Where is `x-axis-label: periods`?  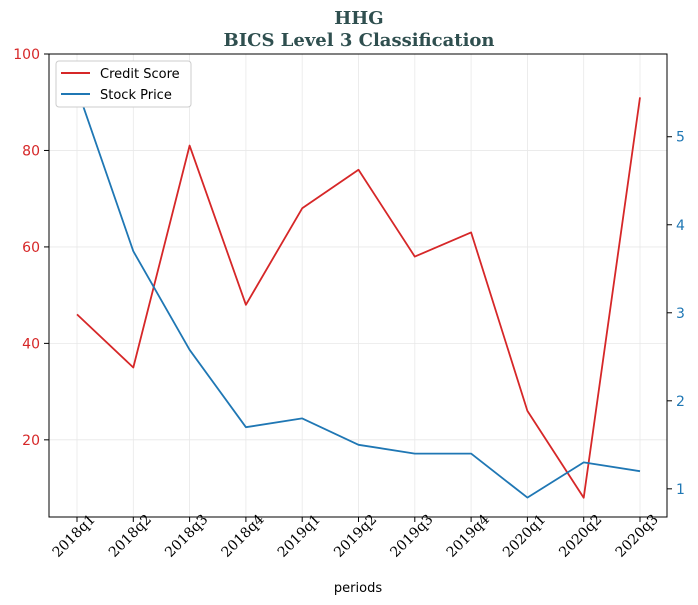 x-axis-label: periods is located at coordinates (358, 588).